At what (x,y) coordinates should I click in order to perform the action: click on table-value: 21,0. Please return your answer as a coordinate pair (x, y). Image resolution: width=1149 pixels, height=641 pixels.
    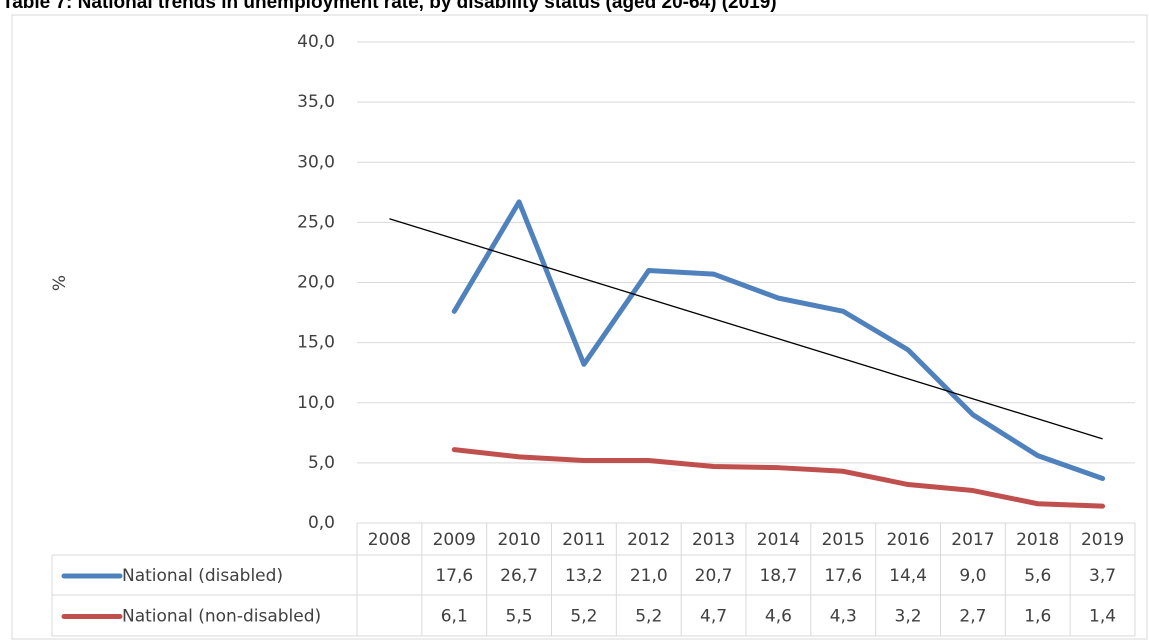
    Looking at the image, I should click on (649, 576).